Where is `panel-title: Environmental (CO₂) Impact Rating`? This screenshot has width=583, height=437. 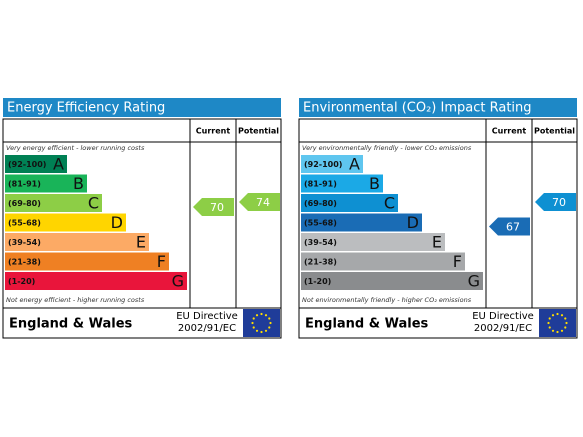
panel-title: Environmental (CO₂) Impact Rating is located at coordinates (417, 108).